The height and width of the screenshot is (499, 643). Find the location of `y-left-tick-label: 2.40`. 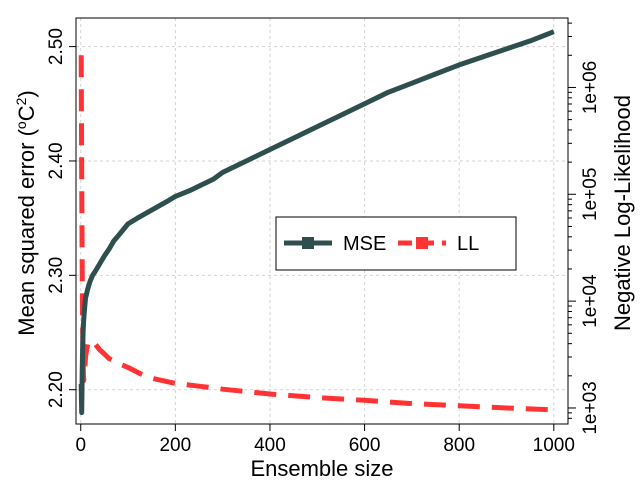

y-left-tick-label: 2.40 is located at coordinates (56, 160).